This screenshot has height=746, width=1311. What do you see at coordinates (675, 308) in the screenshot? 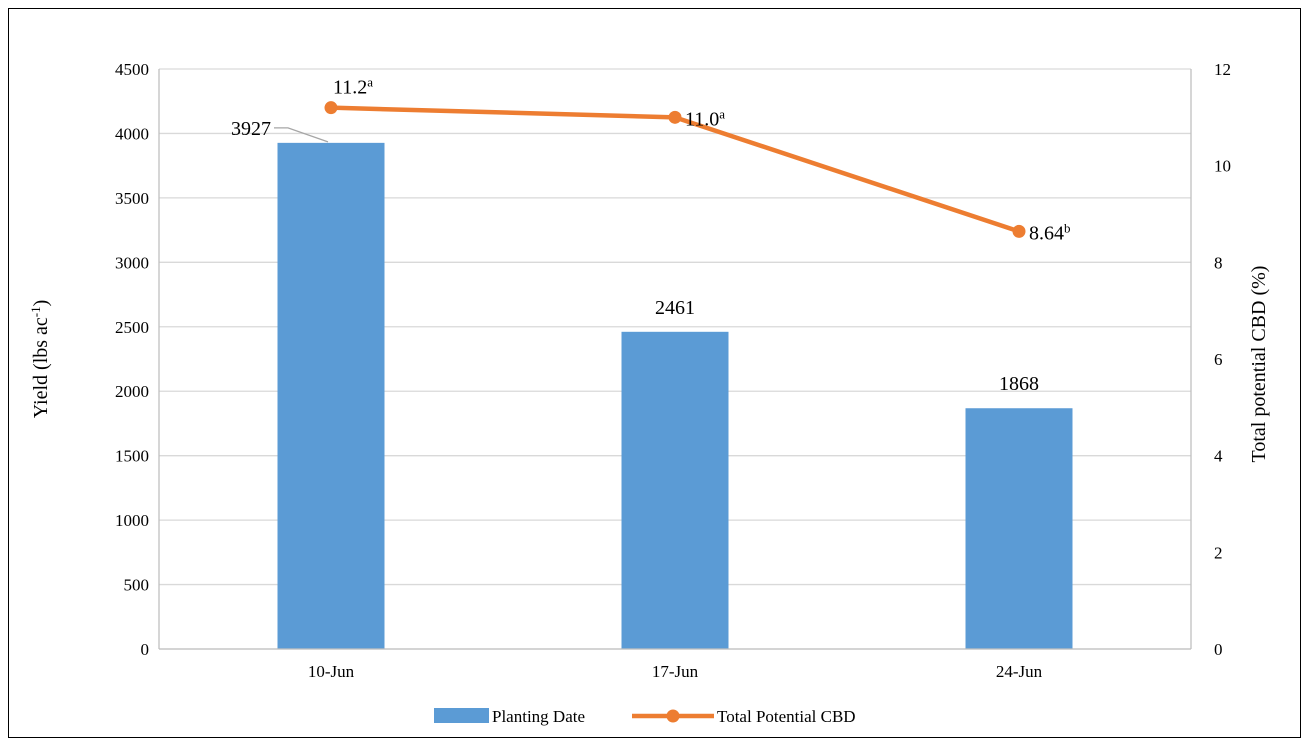
I see `bar-data-label: 2461` at bounding box center [675, 308].